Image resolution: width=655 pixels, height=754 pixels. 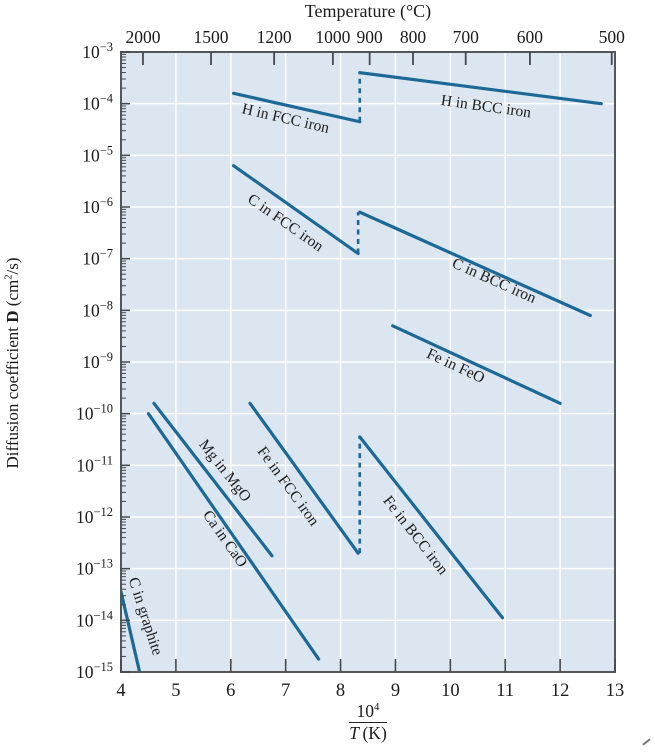 I want to click on x-tick-label-7: 7, so click(x=285, y=691).